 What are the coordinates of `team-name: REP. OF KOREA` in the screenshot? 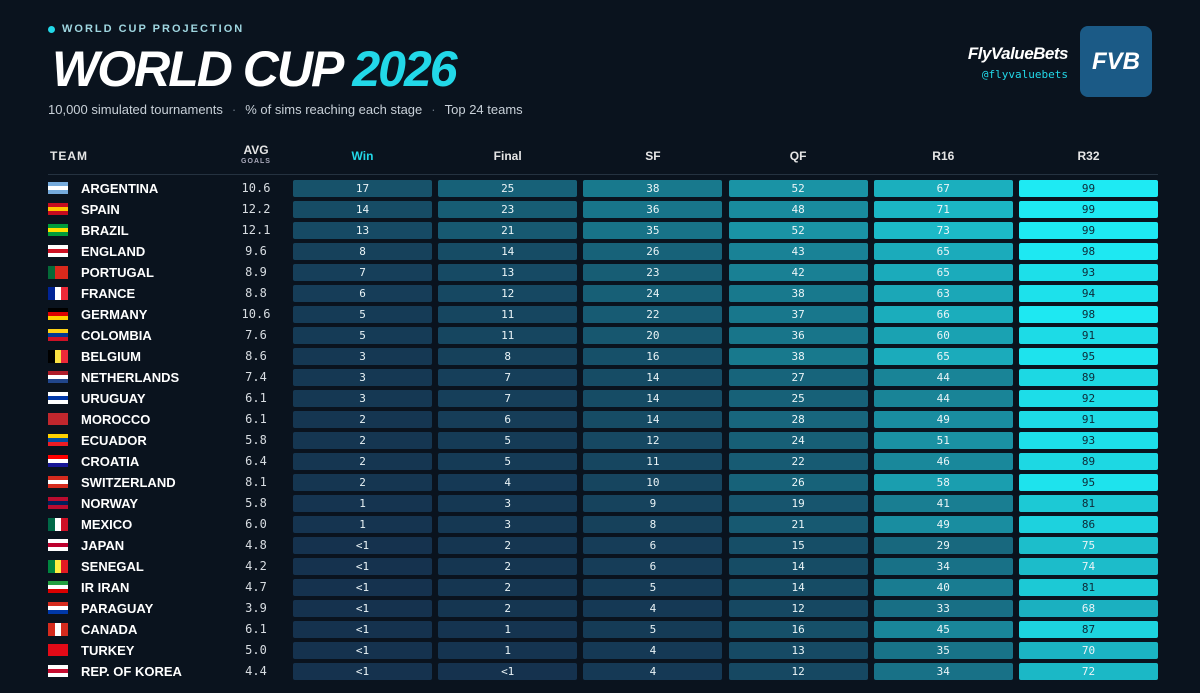 It's located at (131, 671).